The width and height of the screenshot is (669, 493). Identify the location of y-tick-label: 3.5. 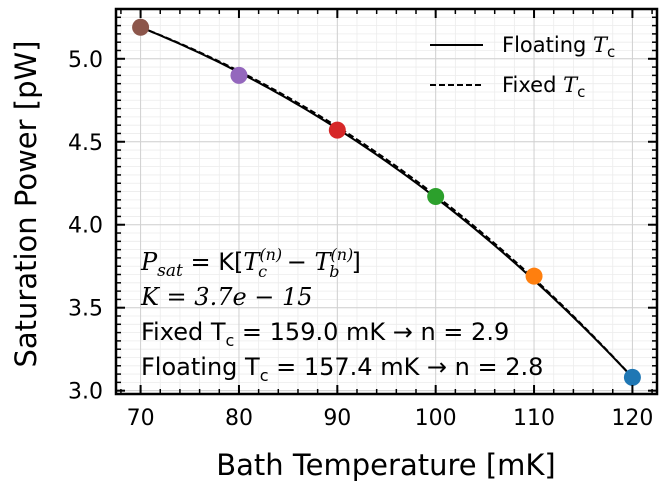
(85, 309).